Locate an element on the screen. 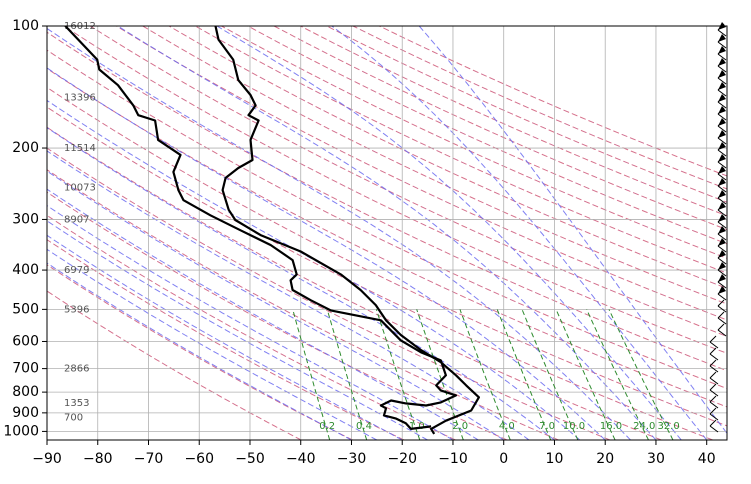  y-tick-label: 500 is located at coordinates (25, 309).